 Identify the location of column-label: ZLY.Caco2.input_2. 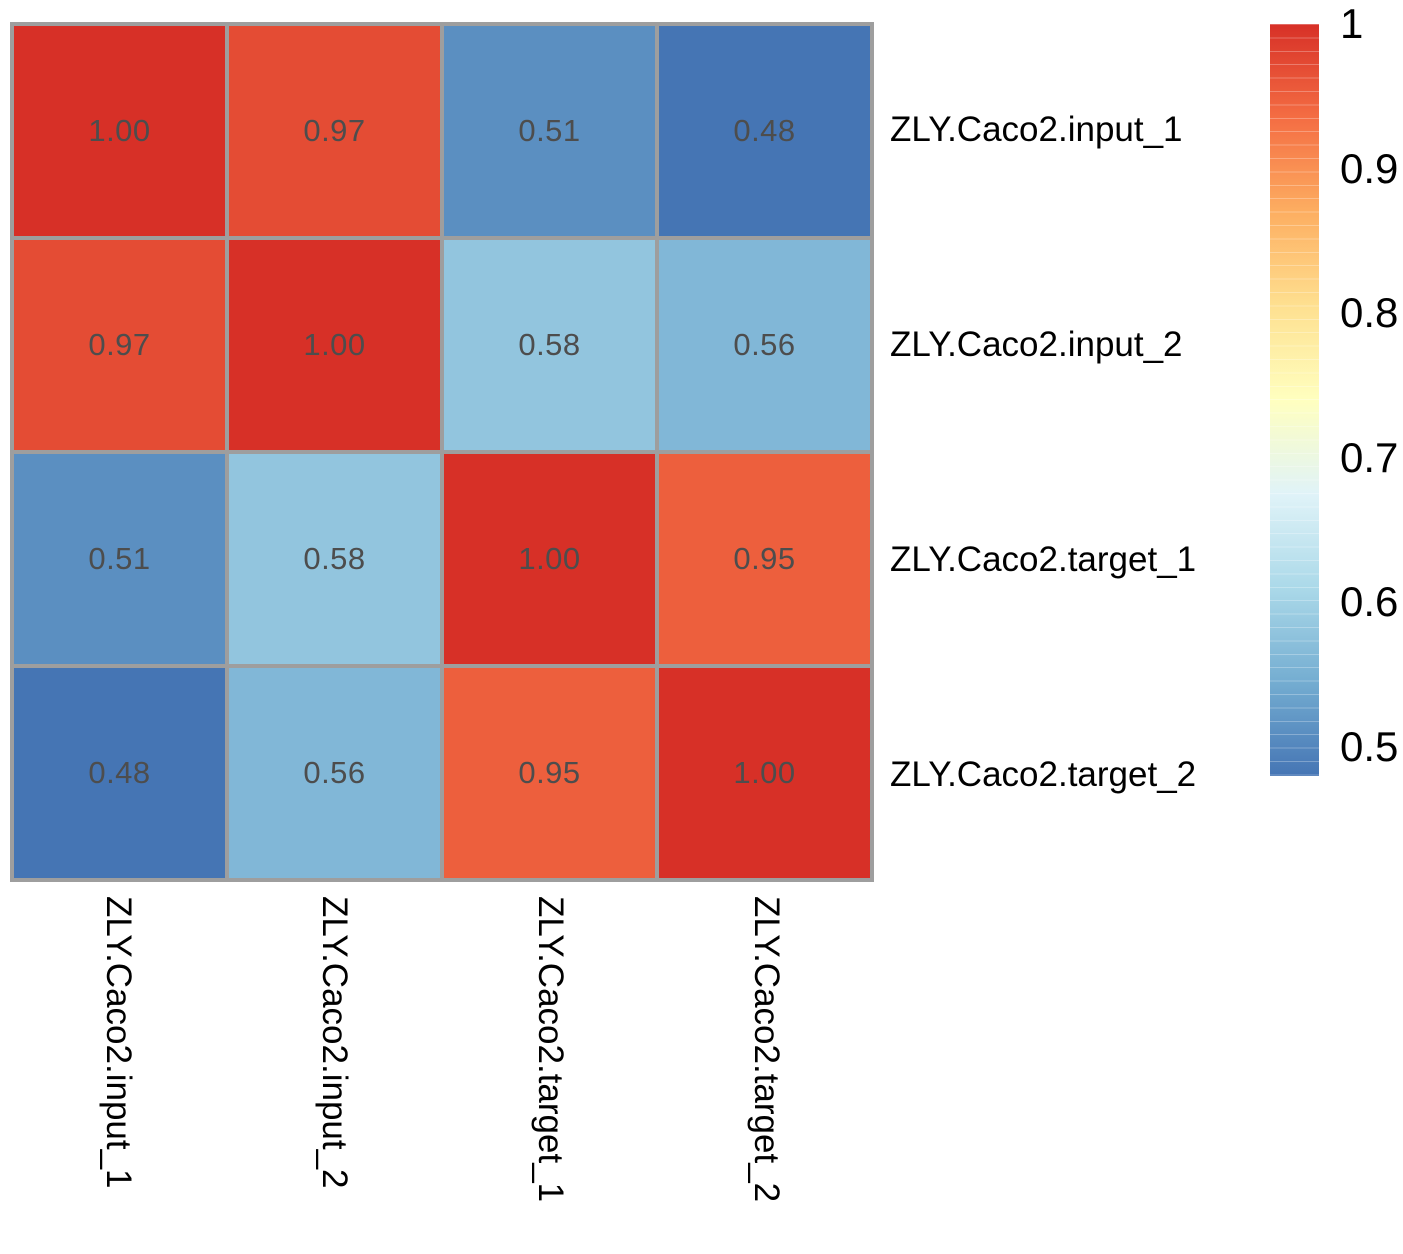
(334, 1042).